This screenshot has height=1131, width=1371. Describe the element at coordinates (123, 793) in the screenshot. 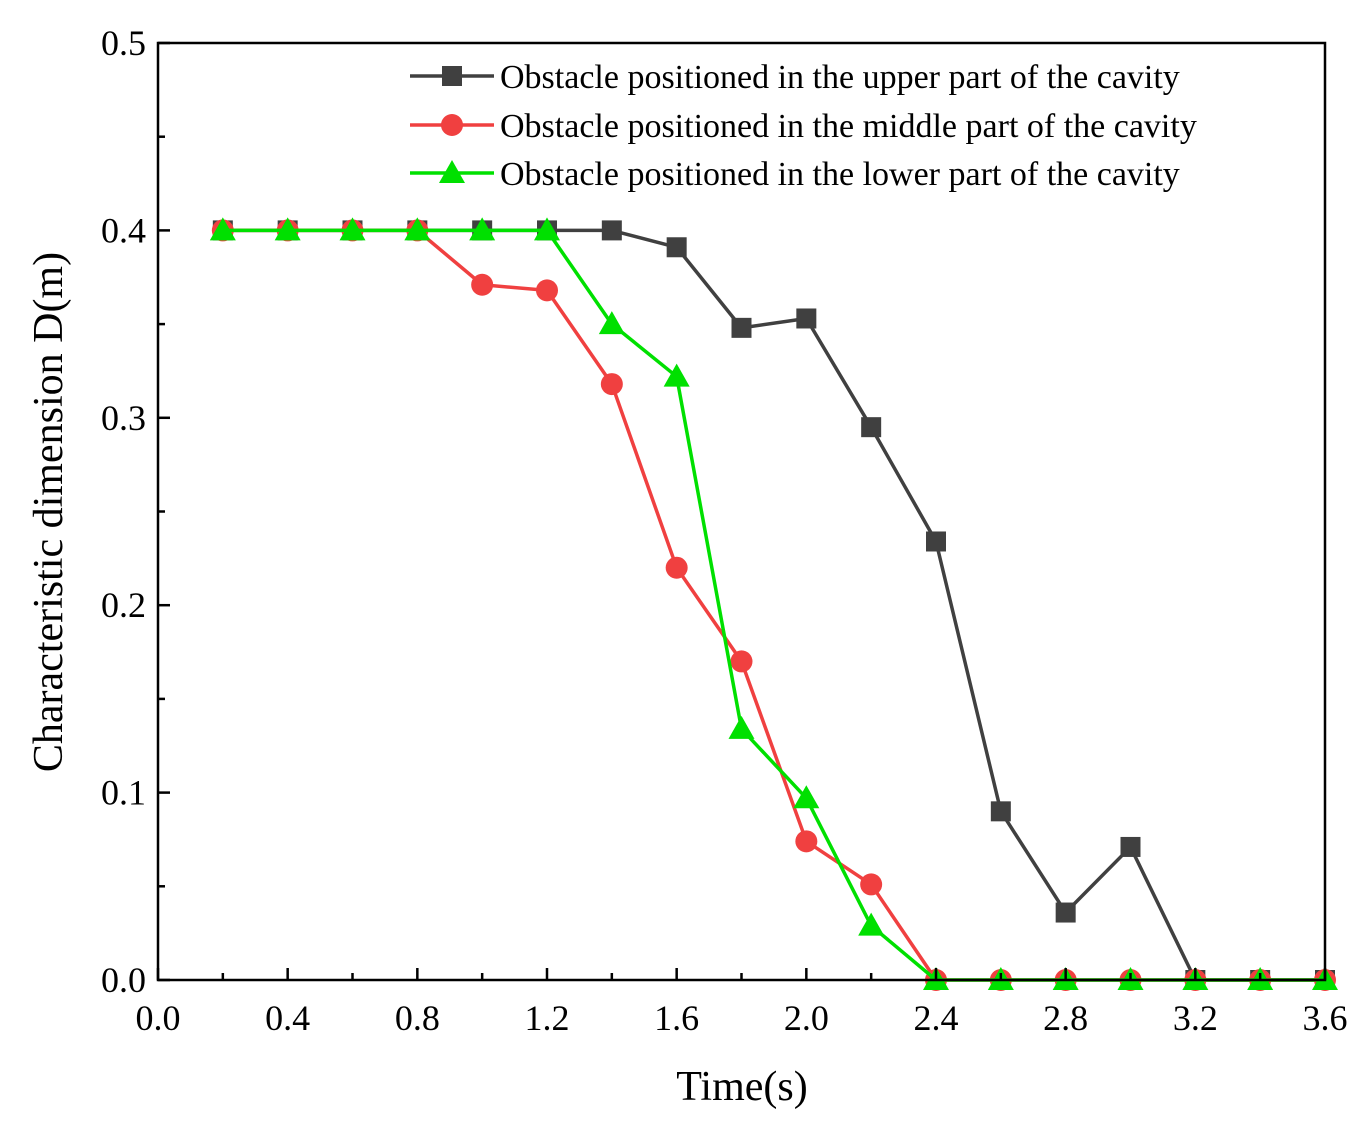

I see `y-tick-label: 0.1` at that location.